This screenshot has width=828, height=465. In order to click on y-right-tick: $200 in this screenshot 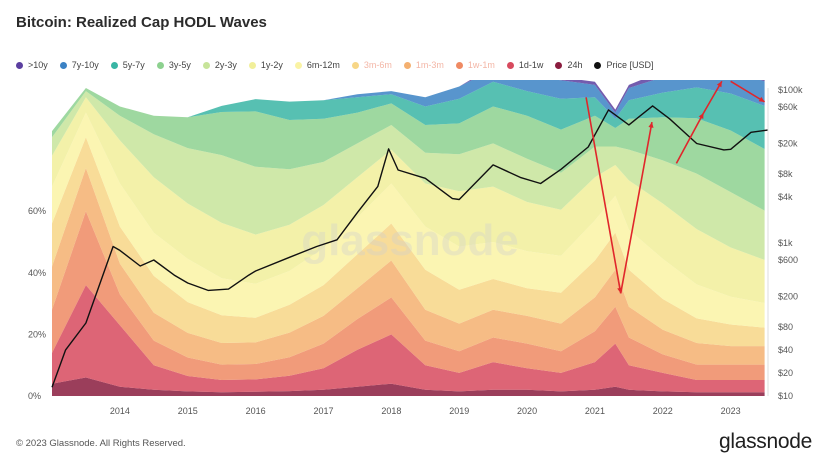, I will do `click(788, 296)`.